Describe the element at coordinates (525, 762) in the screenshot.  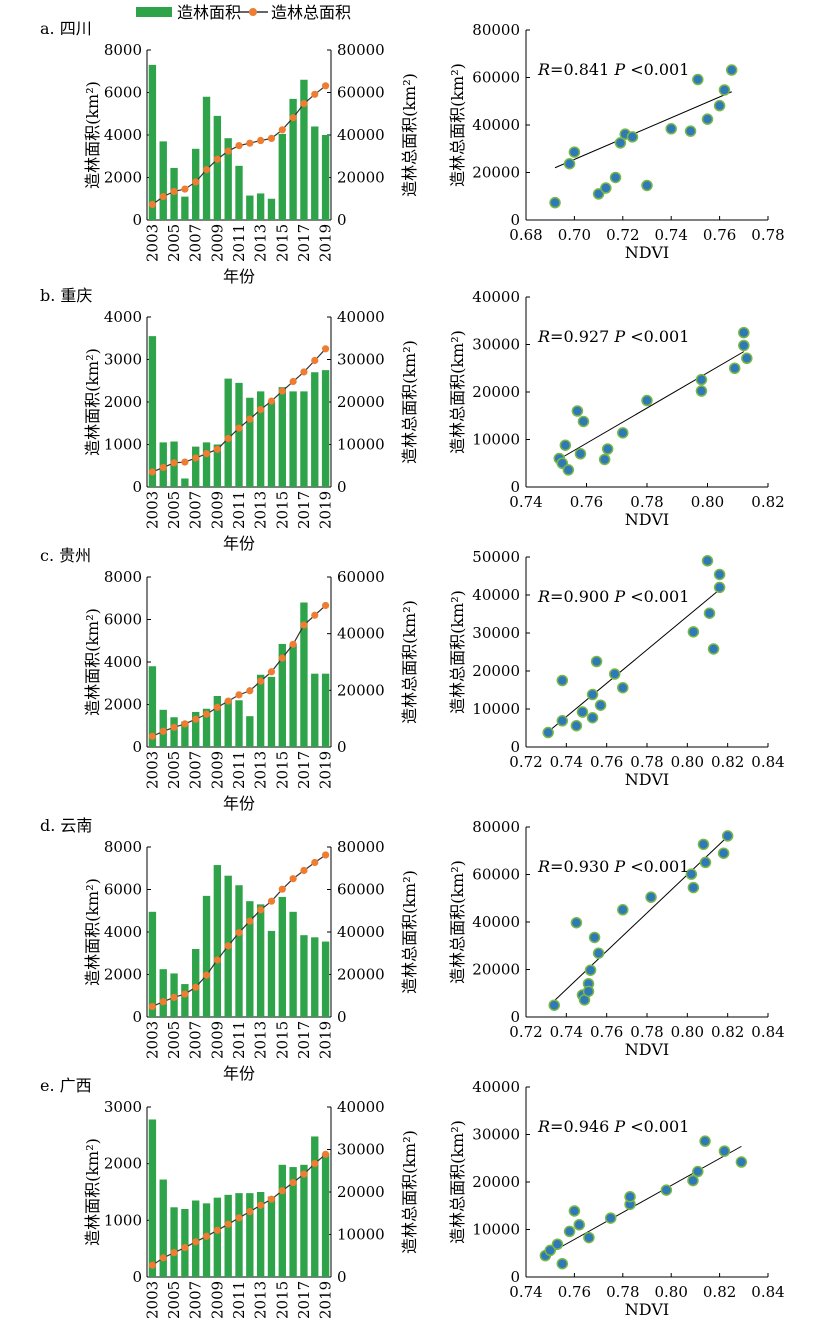
I see `scatter-x-tick-label: 0.72` at that location.